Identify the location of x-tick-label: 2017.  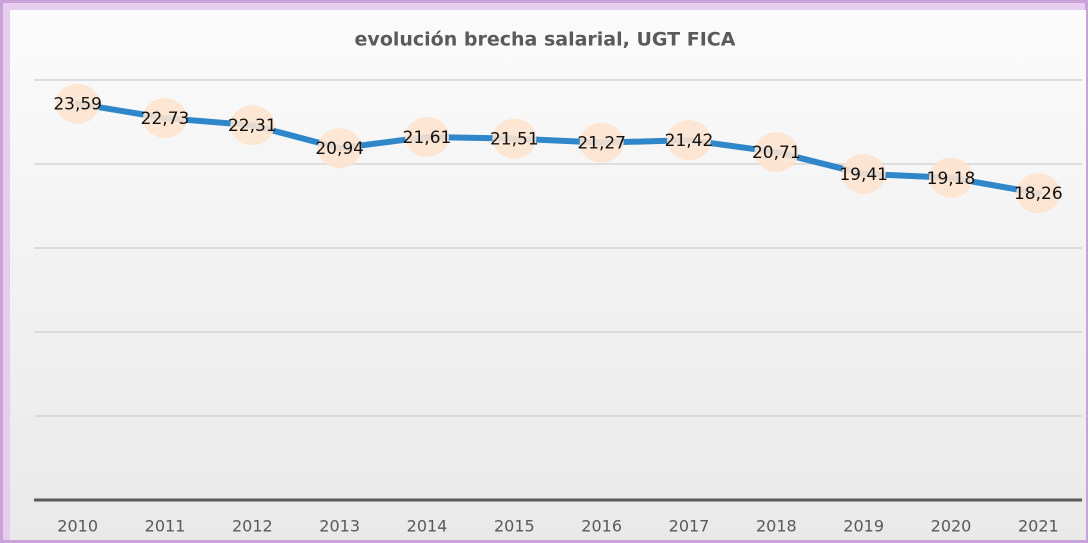
(689, 526).